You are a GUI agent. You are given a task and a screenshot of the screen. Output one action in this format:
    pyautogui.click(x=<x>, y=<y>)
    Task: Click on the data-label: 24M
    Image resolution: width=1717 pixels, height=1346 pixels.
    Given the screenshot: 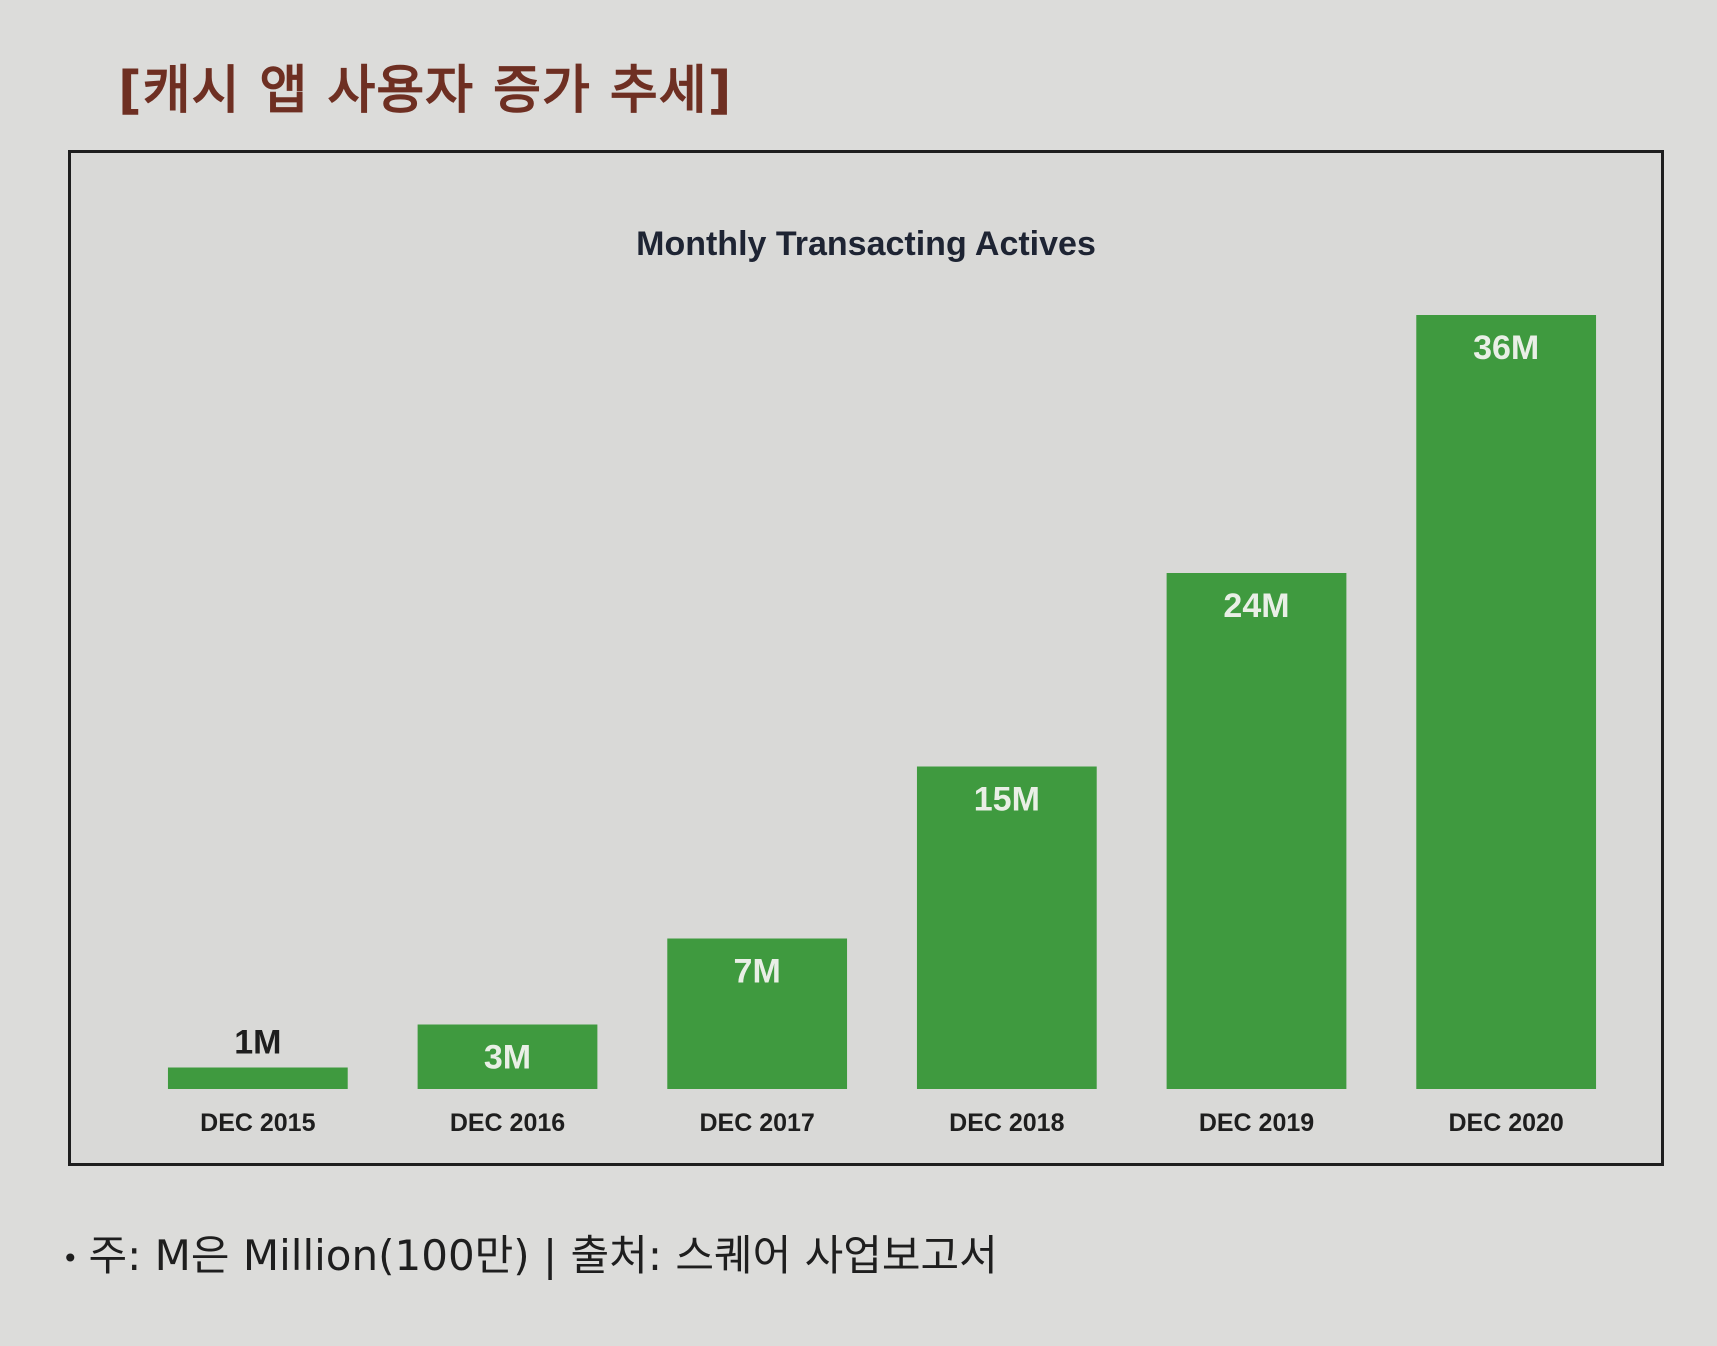 What is the action you would take?
    pyautogui.click(x=1256, y=606)
    